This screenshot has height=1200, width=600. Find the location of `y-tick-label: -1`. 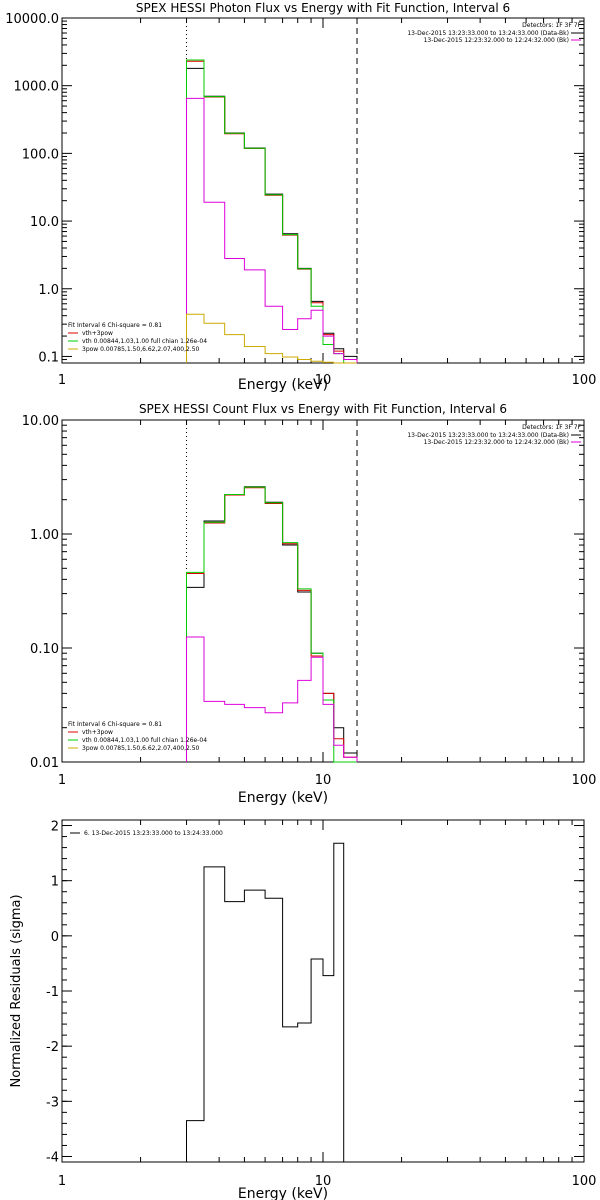

y-tick-label: -1 is located at coordinates (52, 992).